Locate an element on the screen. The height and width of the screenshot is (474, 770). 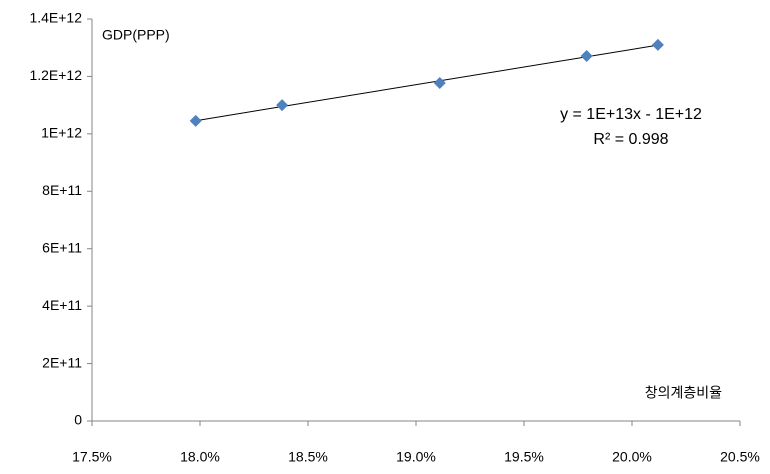
x-tick-label: 20.0% is located at coordinates (632, 457).